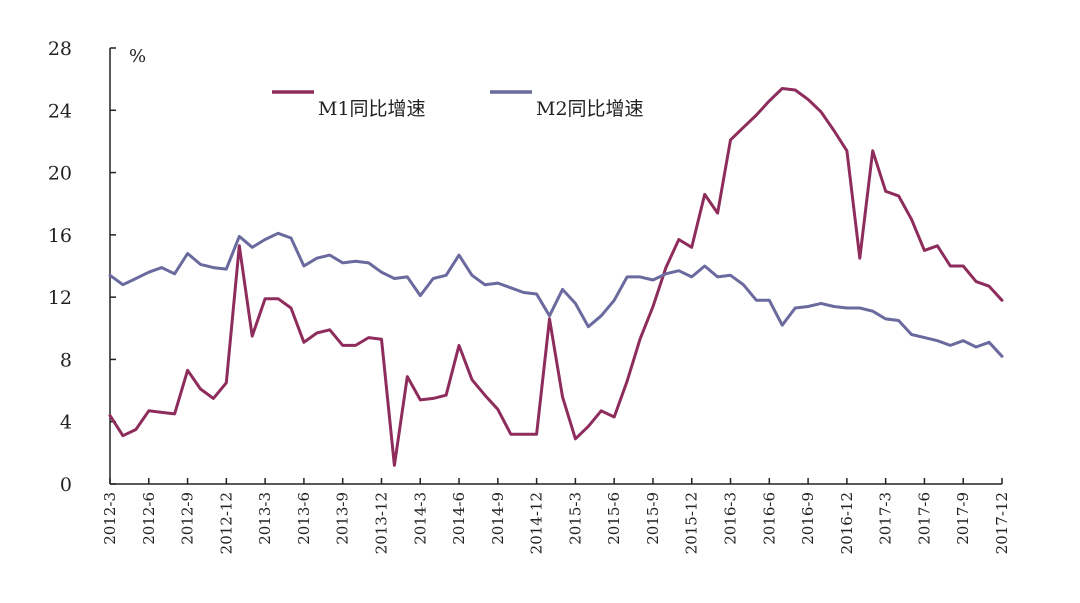 Image resolution: width=1080 pixels, height=603 pixels. Describe the element at coordinates (459, 518) in the screenshot. I see `x-tick-label: 2014-6` at that location.